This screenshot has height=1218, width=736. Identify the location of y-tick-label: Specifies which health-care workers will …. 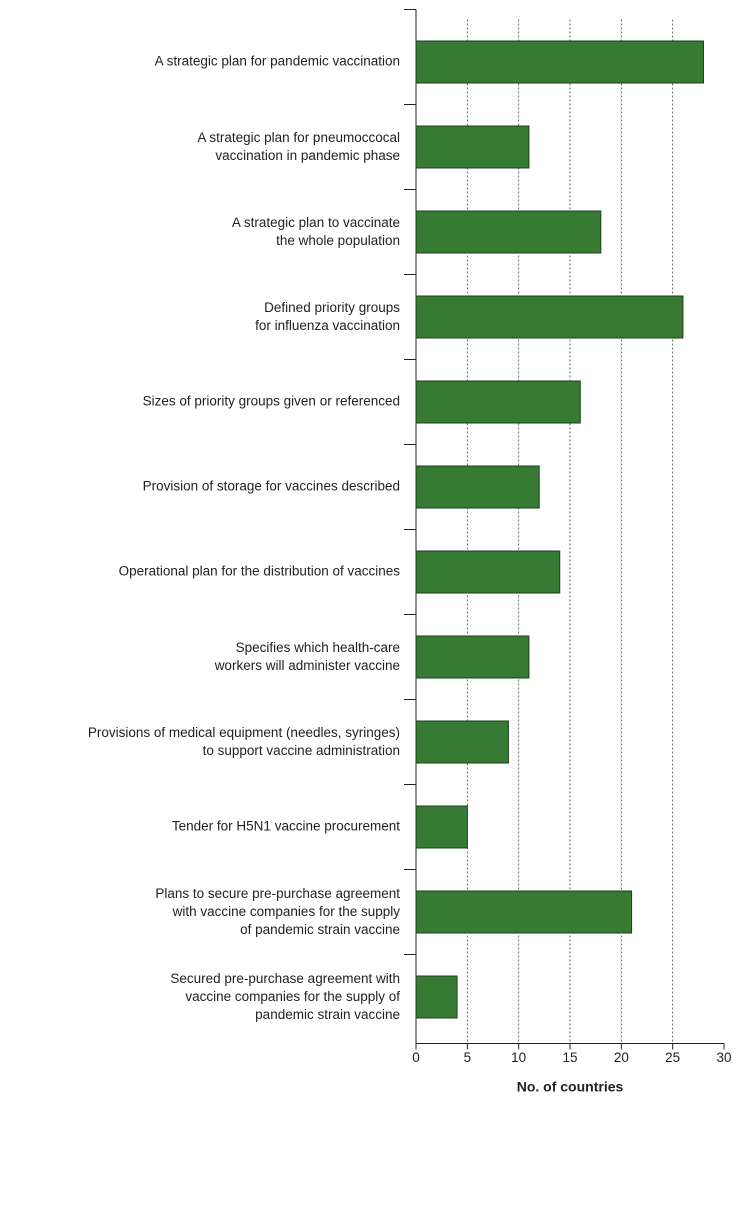
(307, 656).